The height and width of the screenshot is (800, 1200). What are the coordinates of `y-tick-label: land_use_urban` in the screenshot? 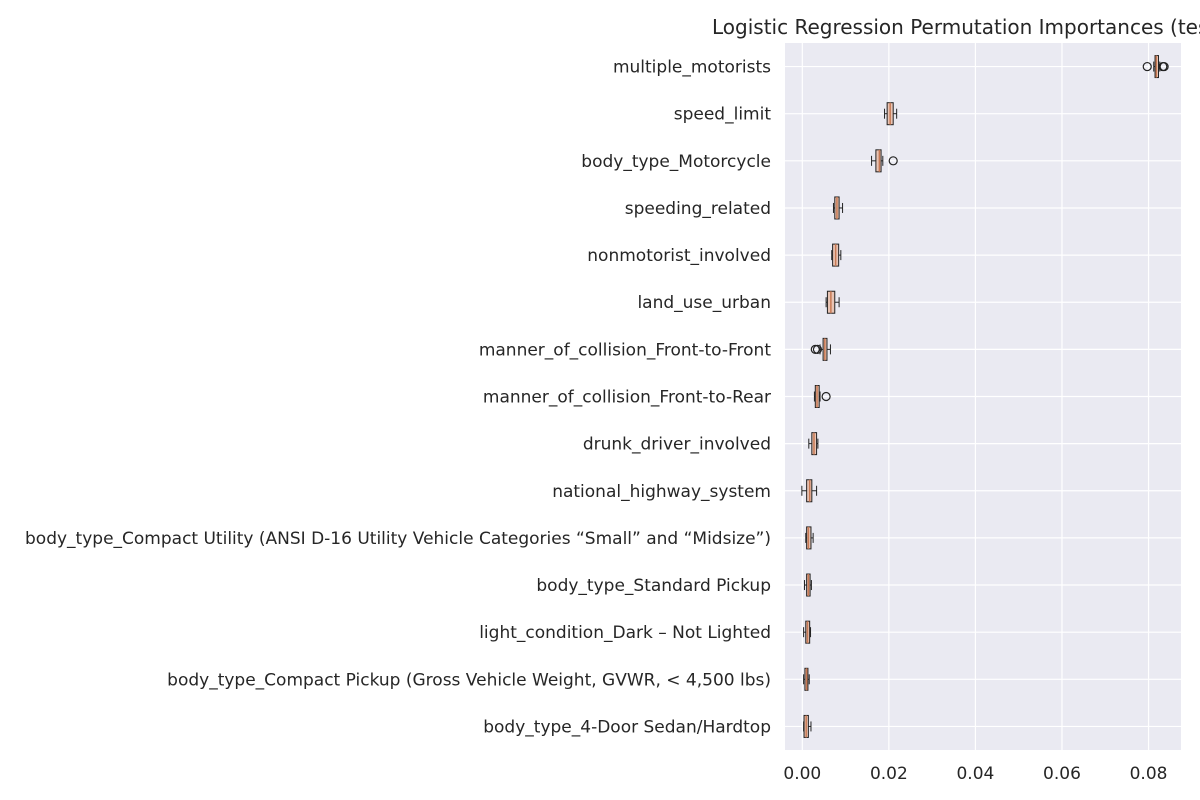 It's located at (704, 303).